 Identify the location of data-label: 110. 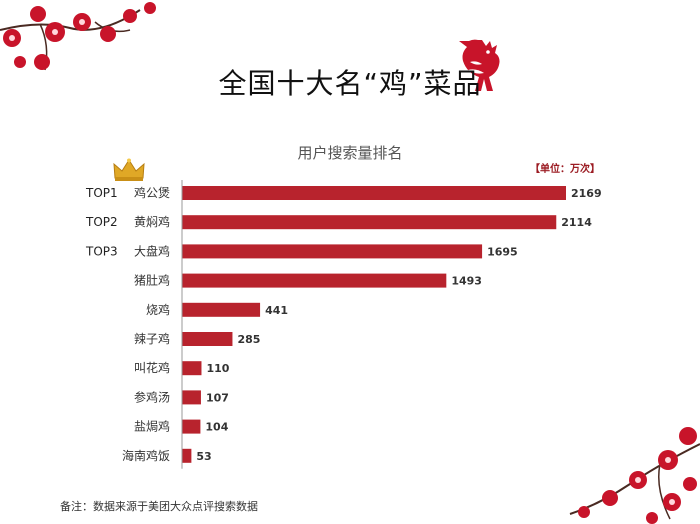
(217, 368).